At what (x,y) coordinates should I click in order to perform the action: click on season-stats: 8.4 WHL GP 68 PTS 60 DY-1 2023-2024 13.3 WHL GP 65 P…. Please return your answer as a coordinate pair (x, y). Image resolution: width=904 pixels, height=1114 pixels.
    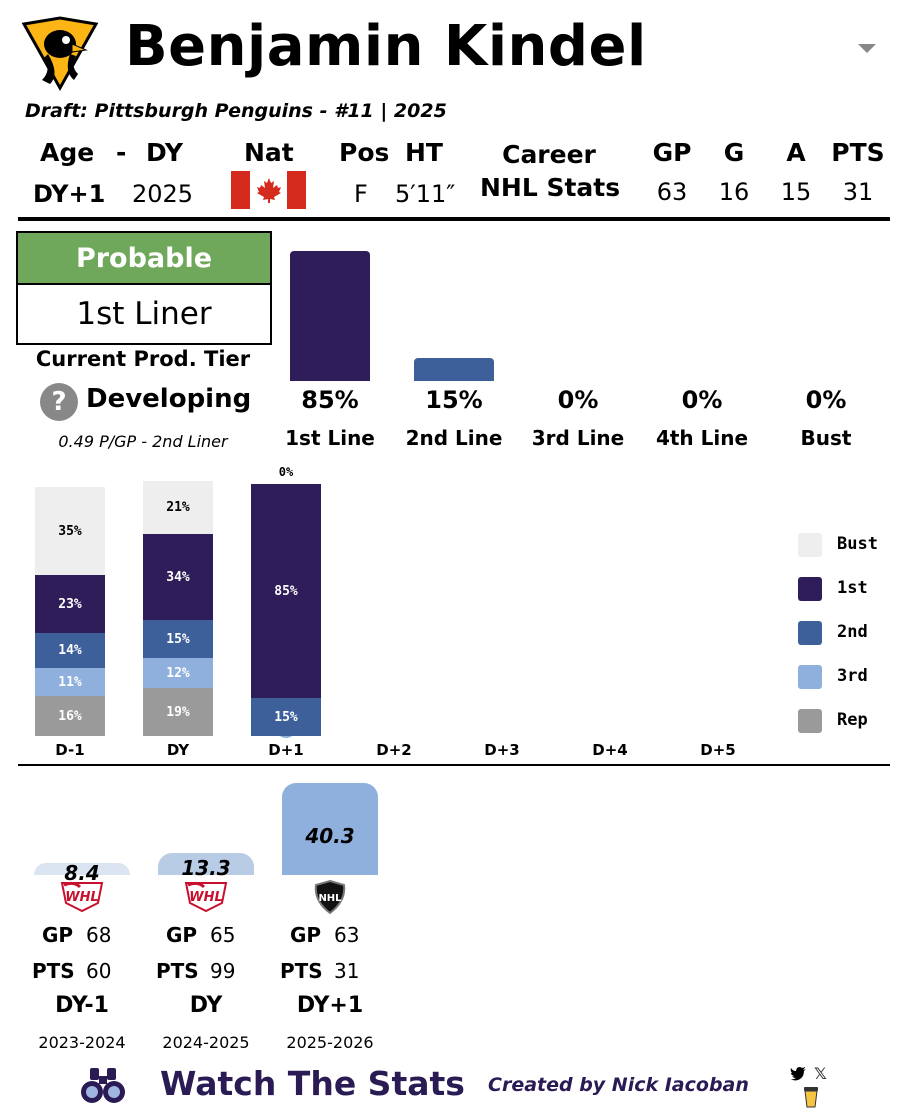
    Looking at the image, I should click on (210, 917).